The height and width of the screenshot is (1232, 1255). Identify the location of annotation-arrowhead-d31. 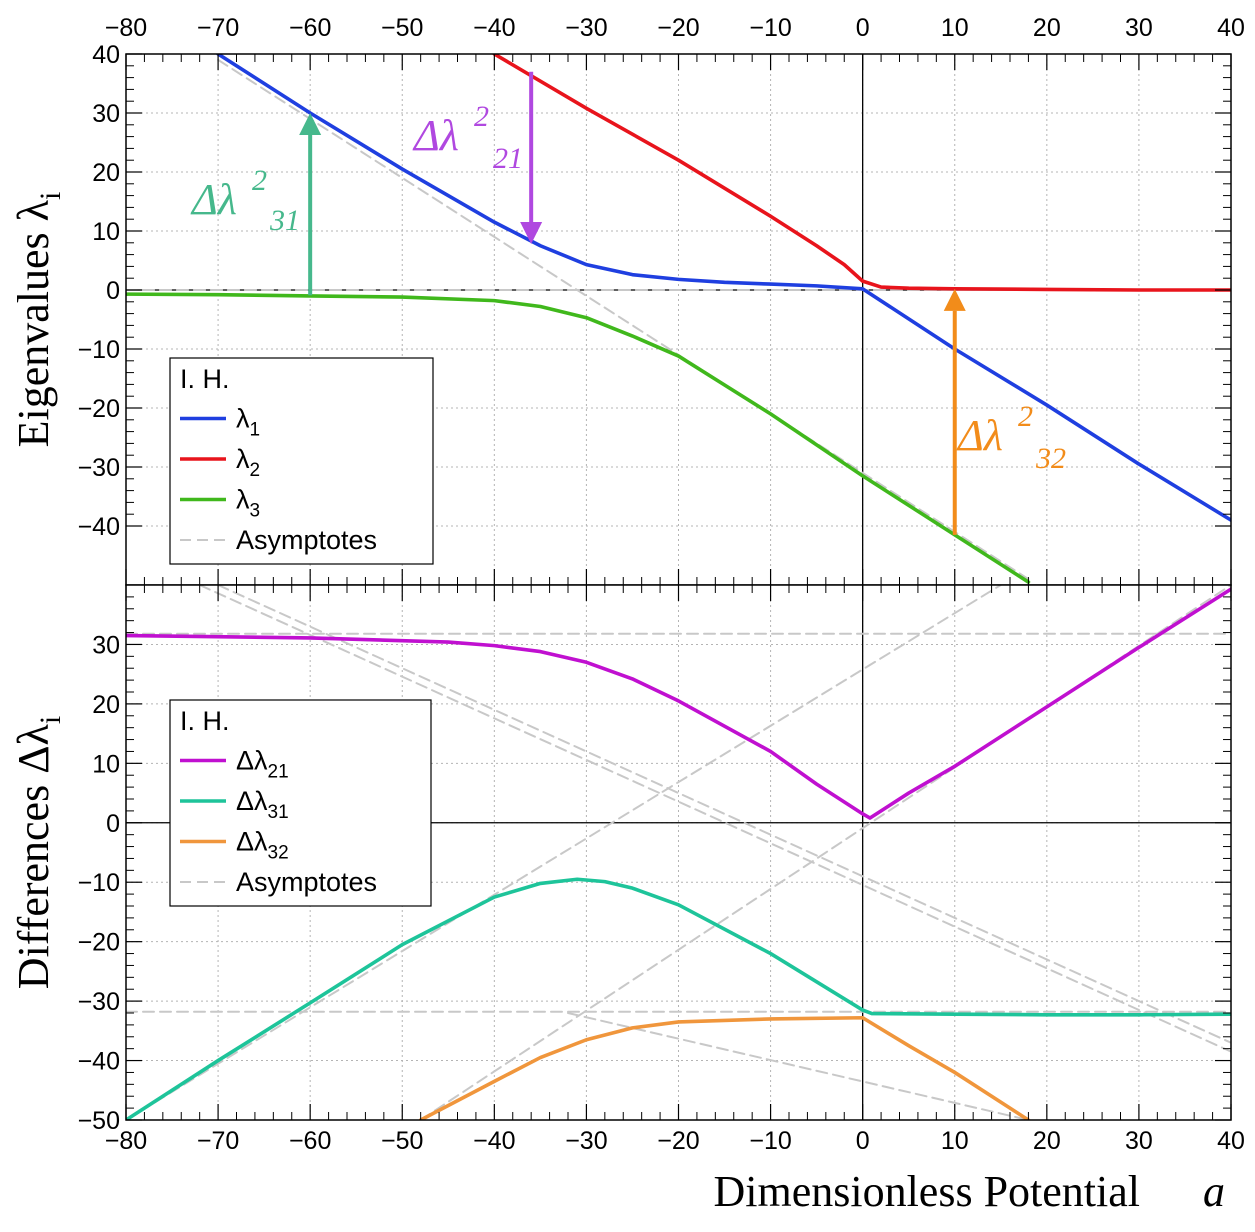
(310, 124).